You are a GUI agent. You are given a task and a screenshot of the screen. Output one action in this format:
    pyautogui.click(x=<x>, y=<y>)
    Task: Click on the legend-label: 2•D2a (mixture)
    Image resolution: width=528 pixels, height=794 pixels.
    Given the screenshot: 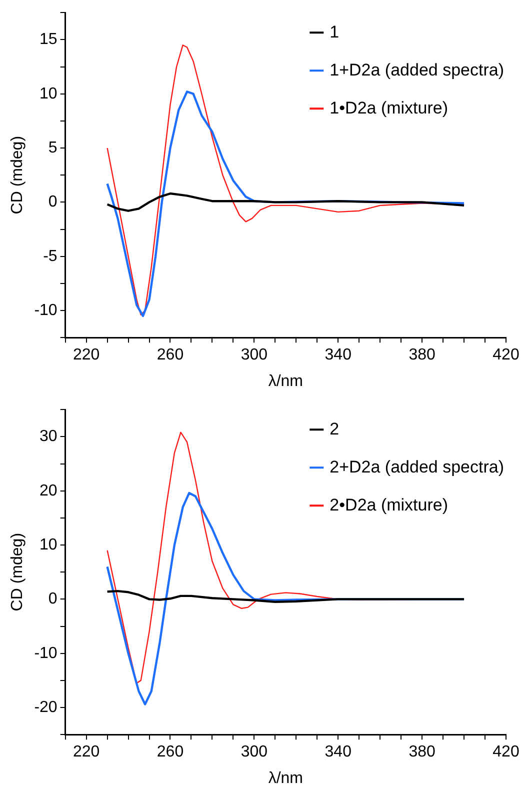 What is the action you would take?
    pyautogui.click(x=389, y=504)
    